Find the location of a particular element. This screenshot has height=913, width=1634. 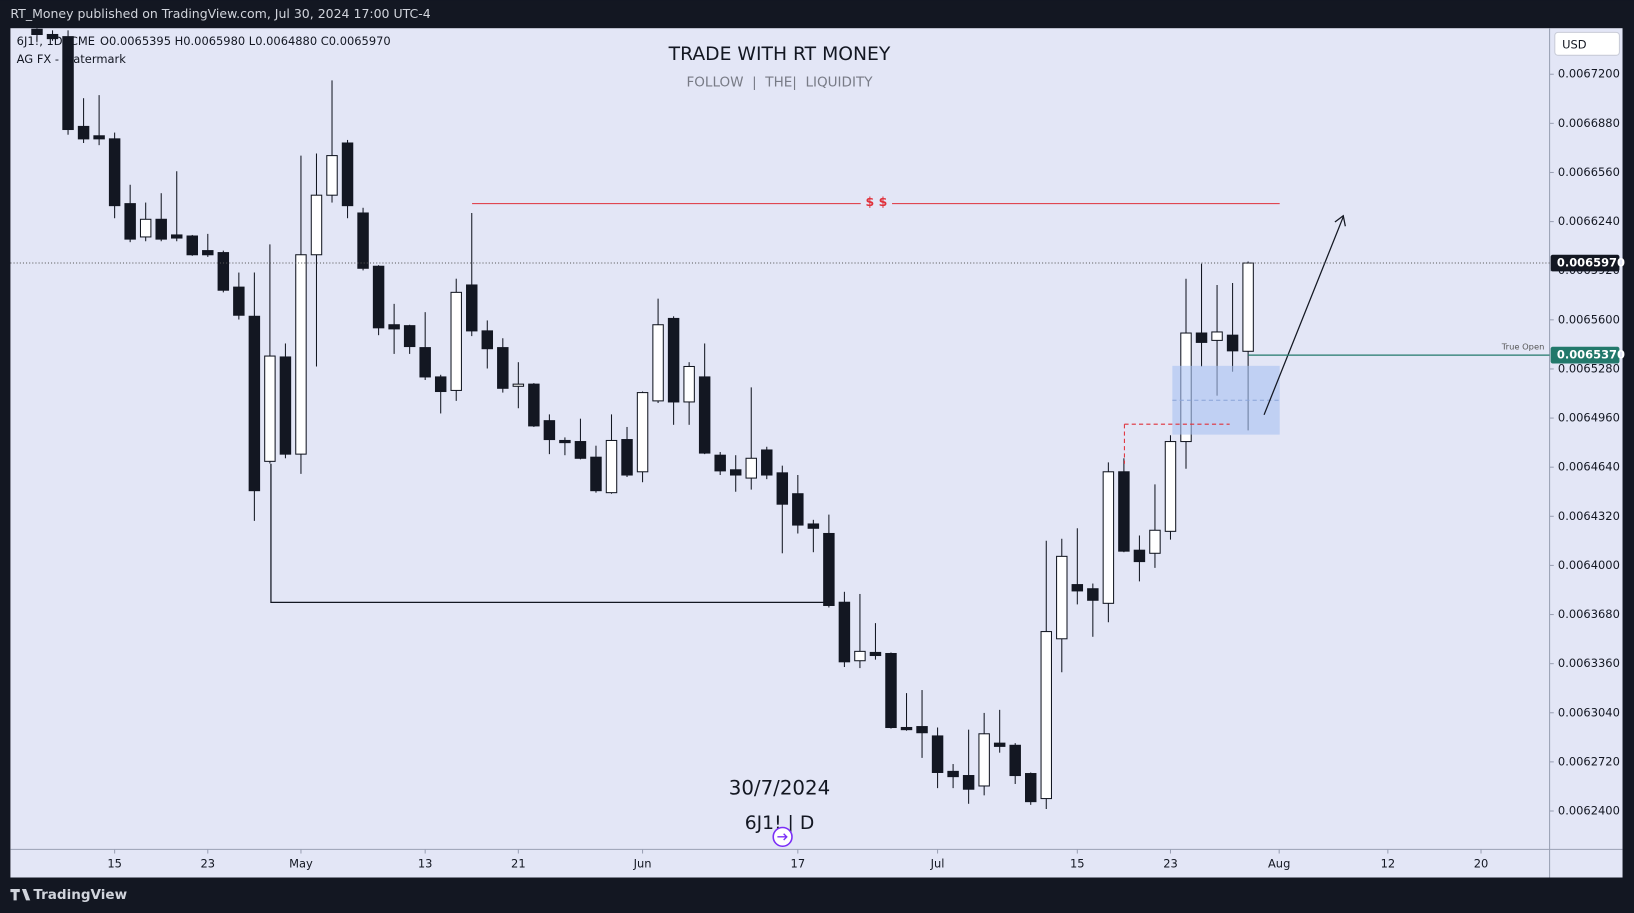

y-tick-label: 0.0065600 is located at coordinates (1589, 319).